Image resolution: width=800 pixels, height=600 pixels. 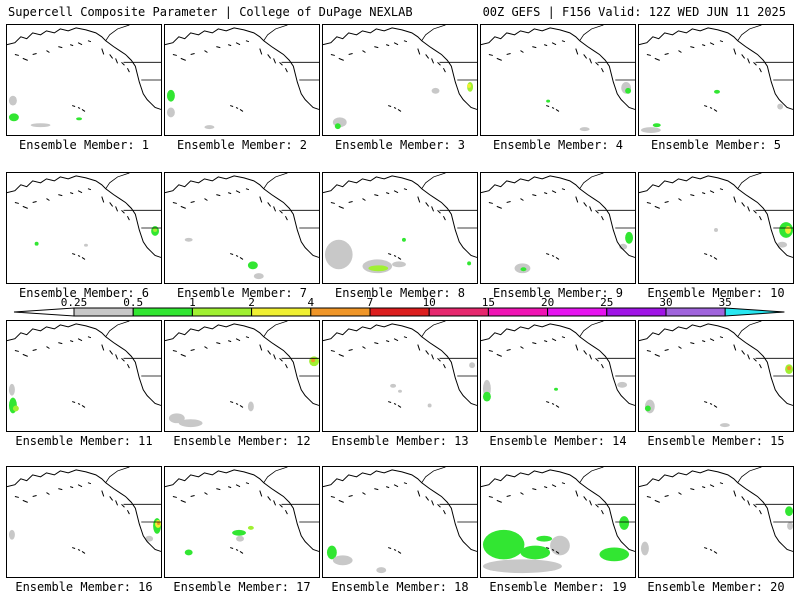 What do you see at coordinates (400, 441) in the screenshot?
I see `member-caption-13: Ensemble Member: 13` at bounding box center [400, 441].